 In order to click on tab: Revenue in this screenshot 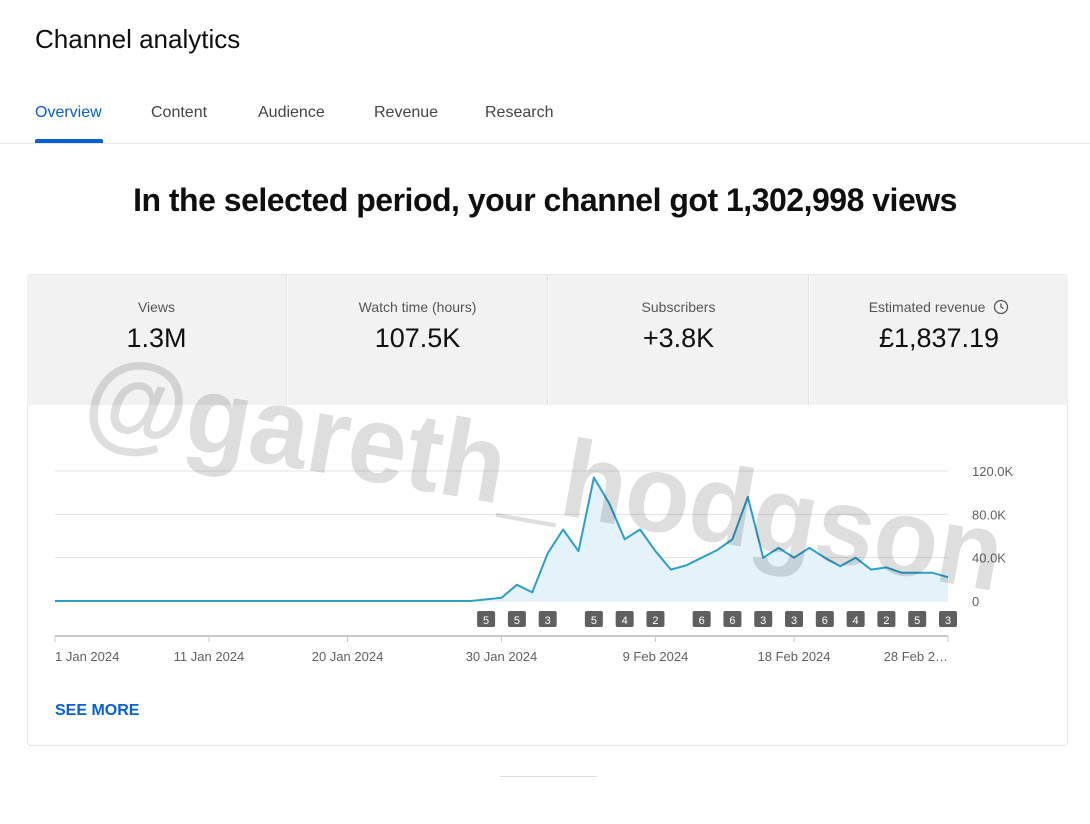, I will do `click(406, 112)`.